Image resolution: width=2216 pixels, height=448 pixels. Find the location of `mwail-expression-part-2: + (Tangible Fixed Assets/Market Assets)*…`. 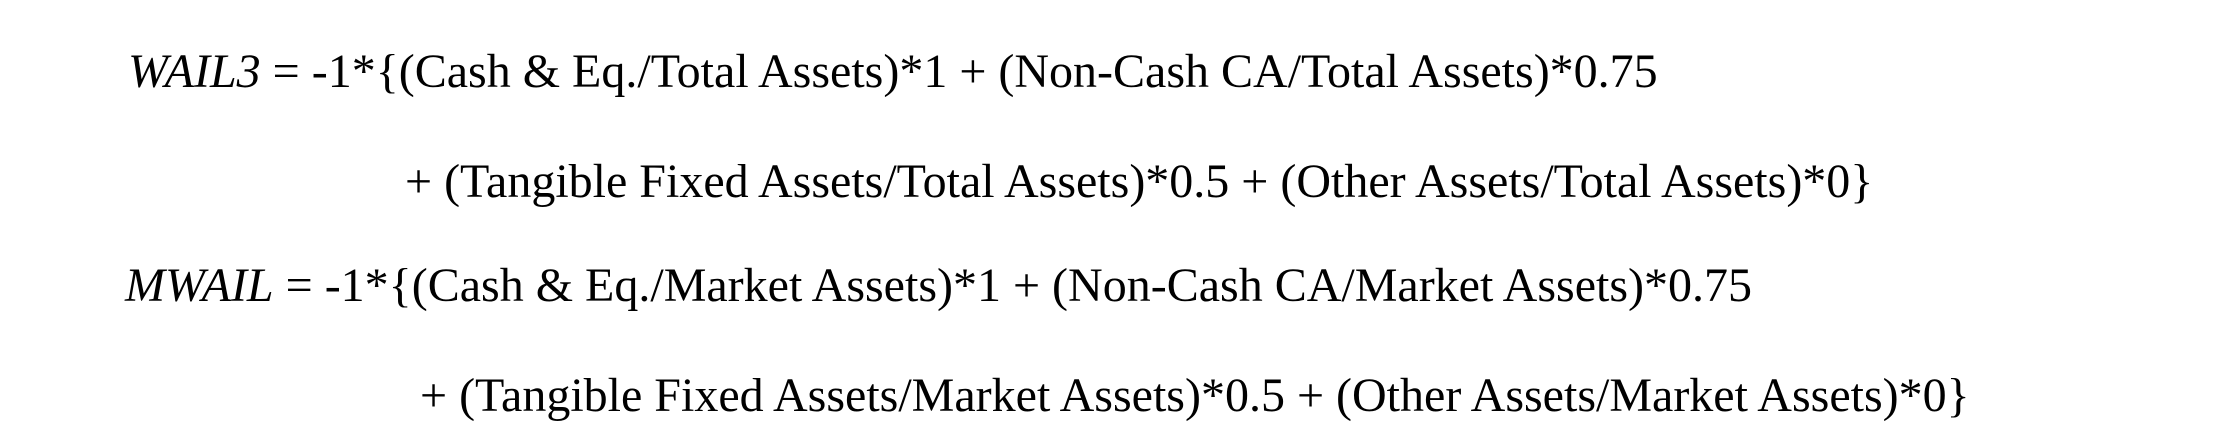

mwail-expression-part-2: + (Tangible Fixed Assets/Market Assets)*… is located at coordinates (1195, 395).